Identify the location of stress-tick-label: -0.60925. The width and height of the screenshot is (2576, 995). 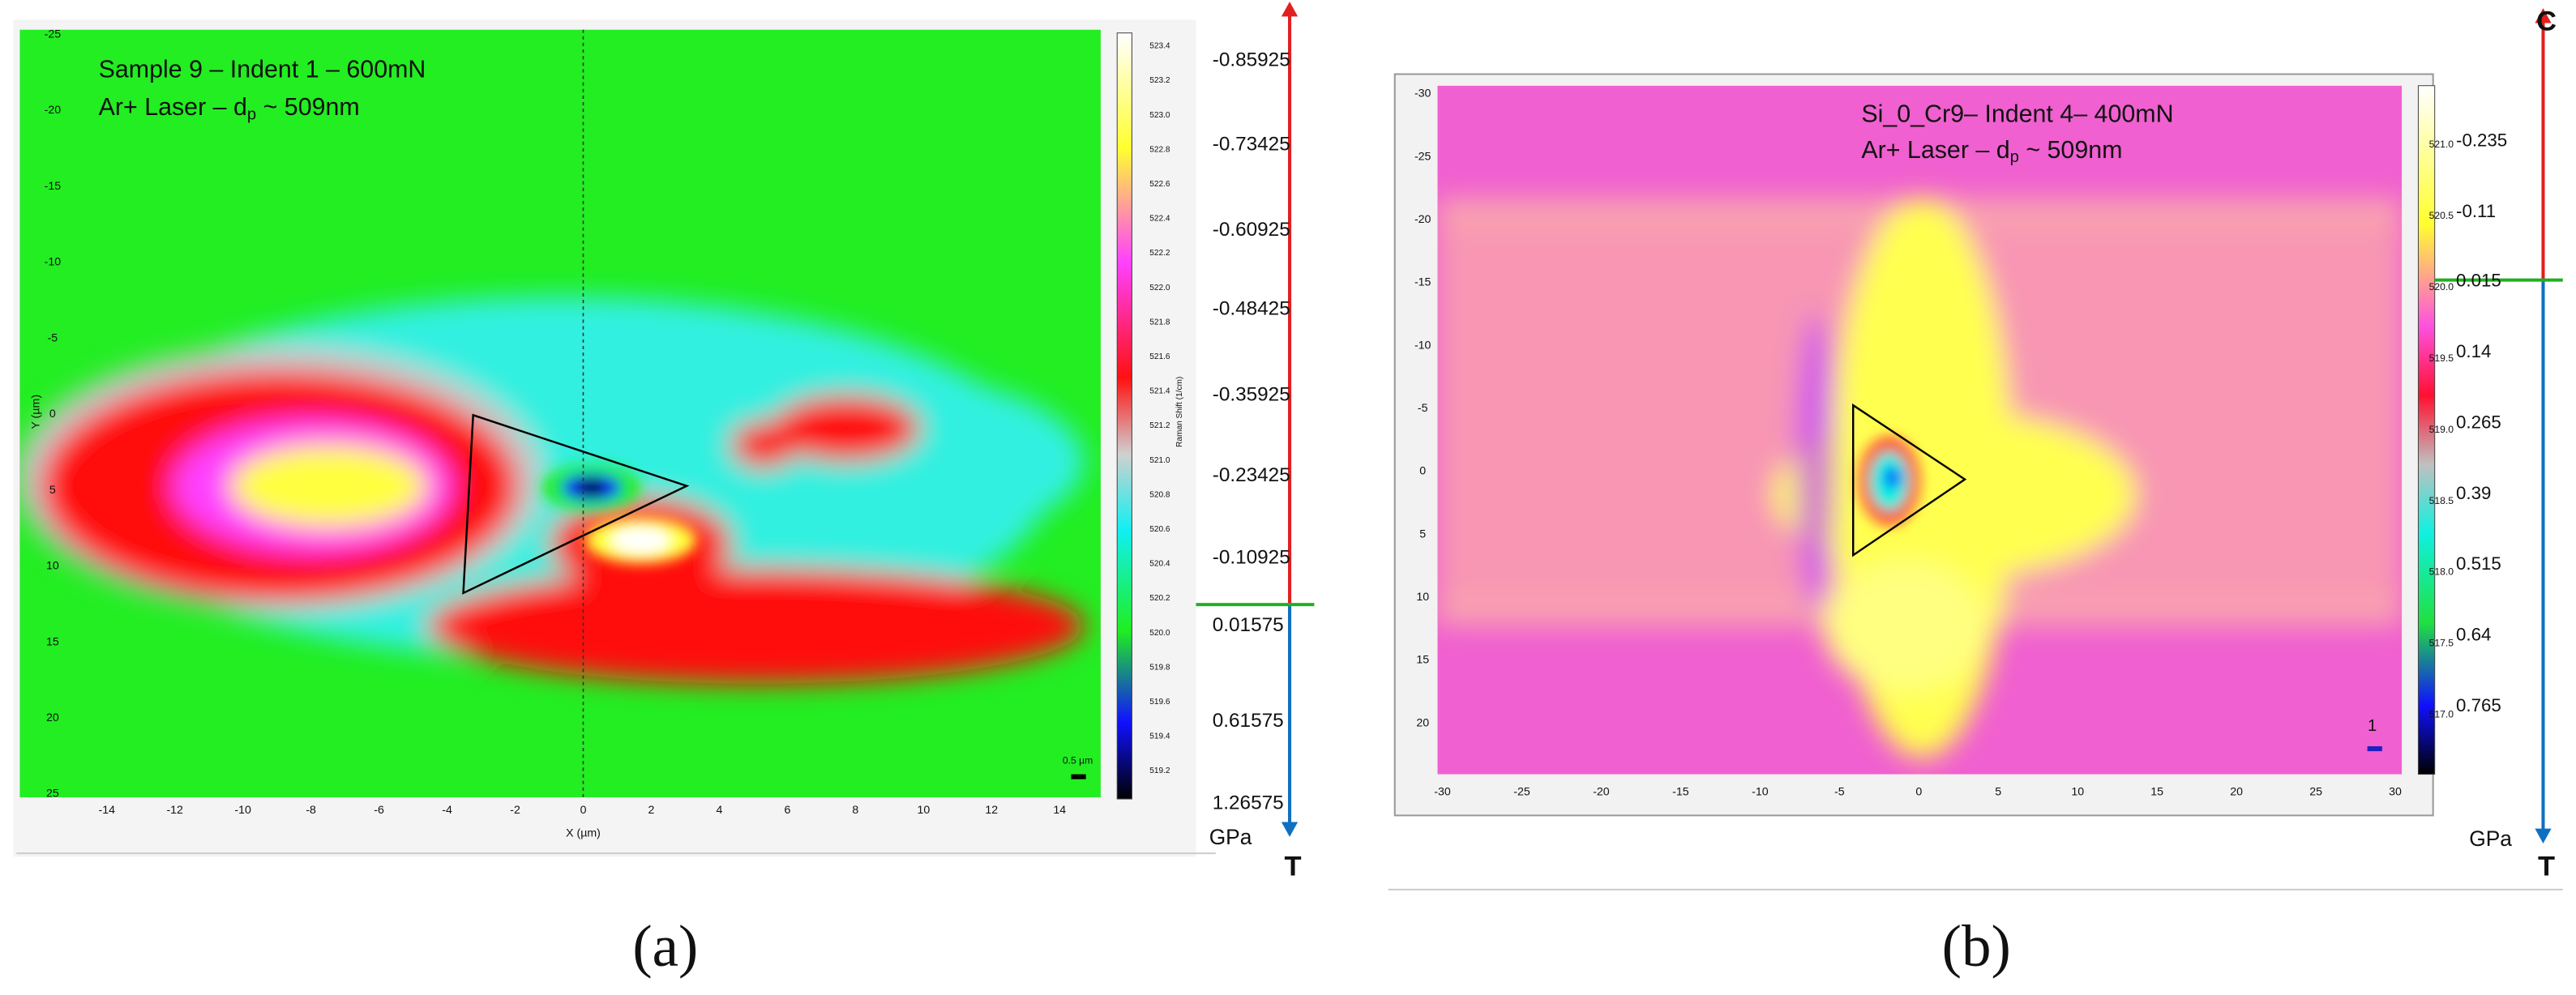
(1251, 230).